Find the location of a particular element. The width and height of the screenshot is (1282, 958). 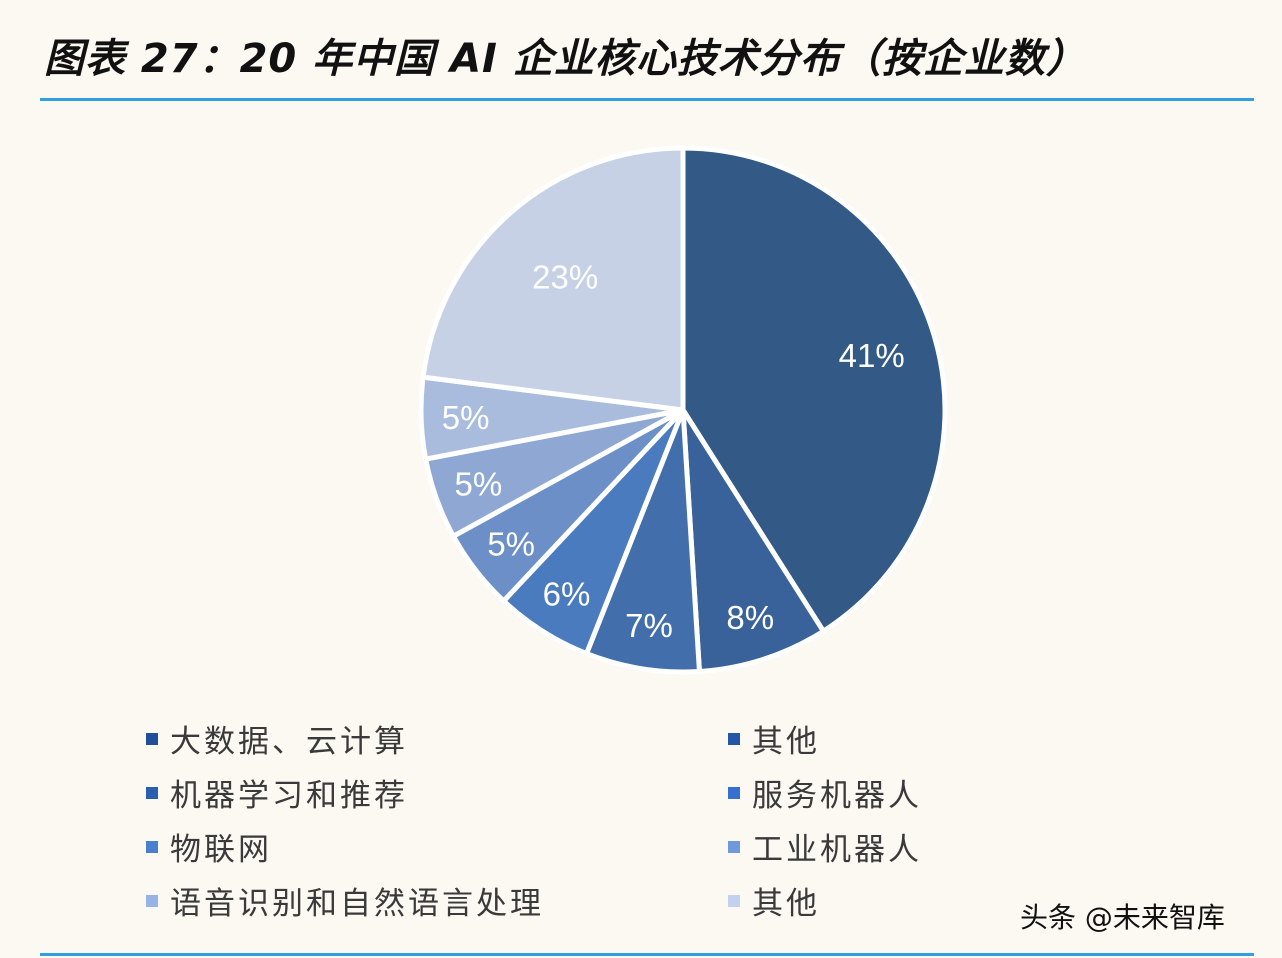

slice-label: 41% is located at coordinates (872, 355).